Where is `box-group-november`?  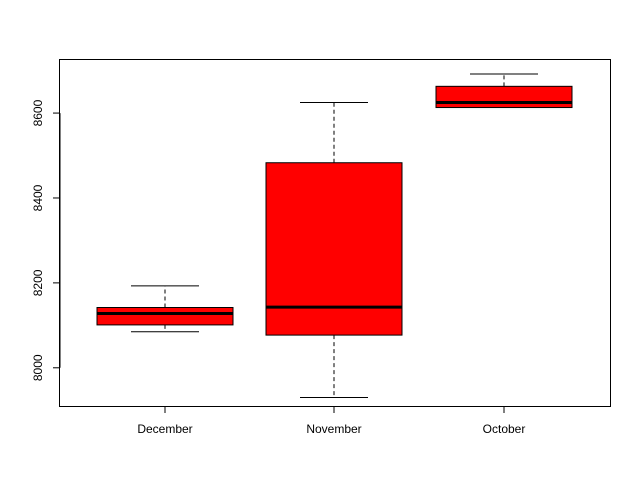
box-group-november is located at coordinates (334, 250).